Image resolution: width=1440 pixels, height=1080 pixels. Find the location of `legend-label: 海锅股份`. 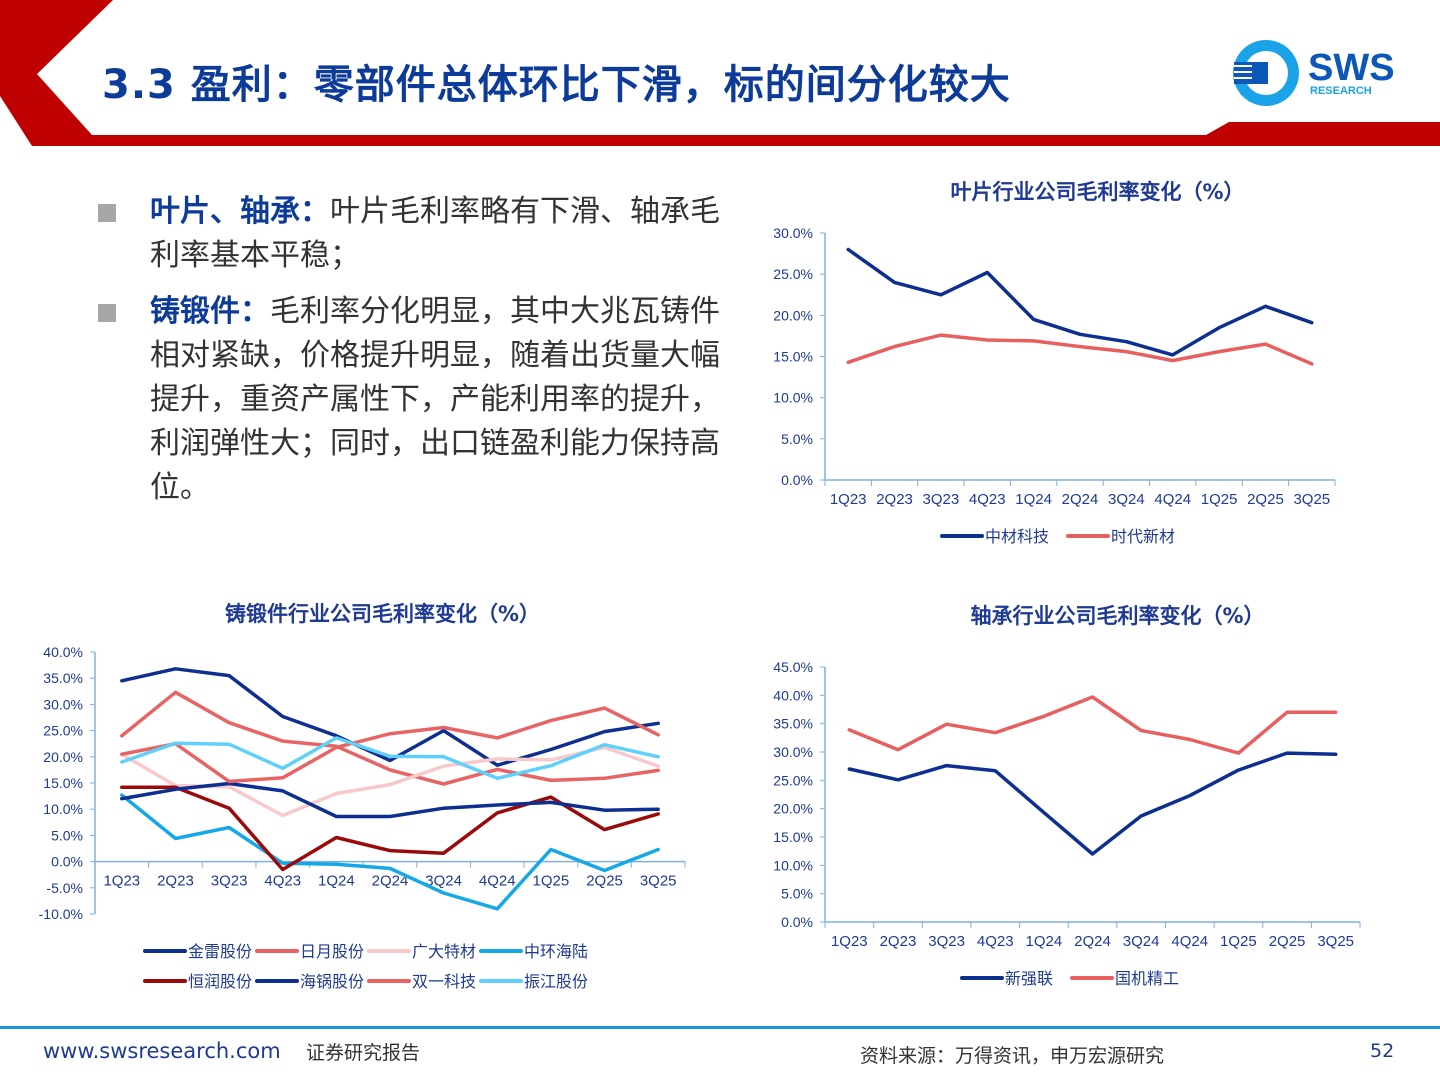

legend-label: 海锅股份 is located at coordinates (332, 982).